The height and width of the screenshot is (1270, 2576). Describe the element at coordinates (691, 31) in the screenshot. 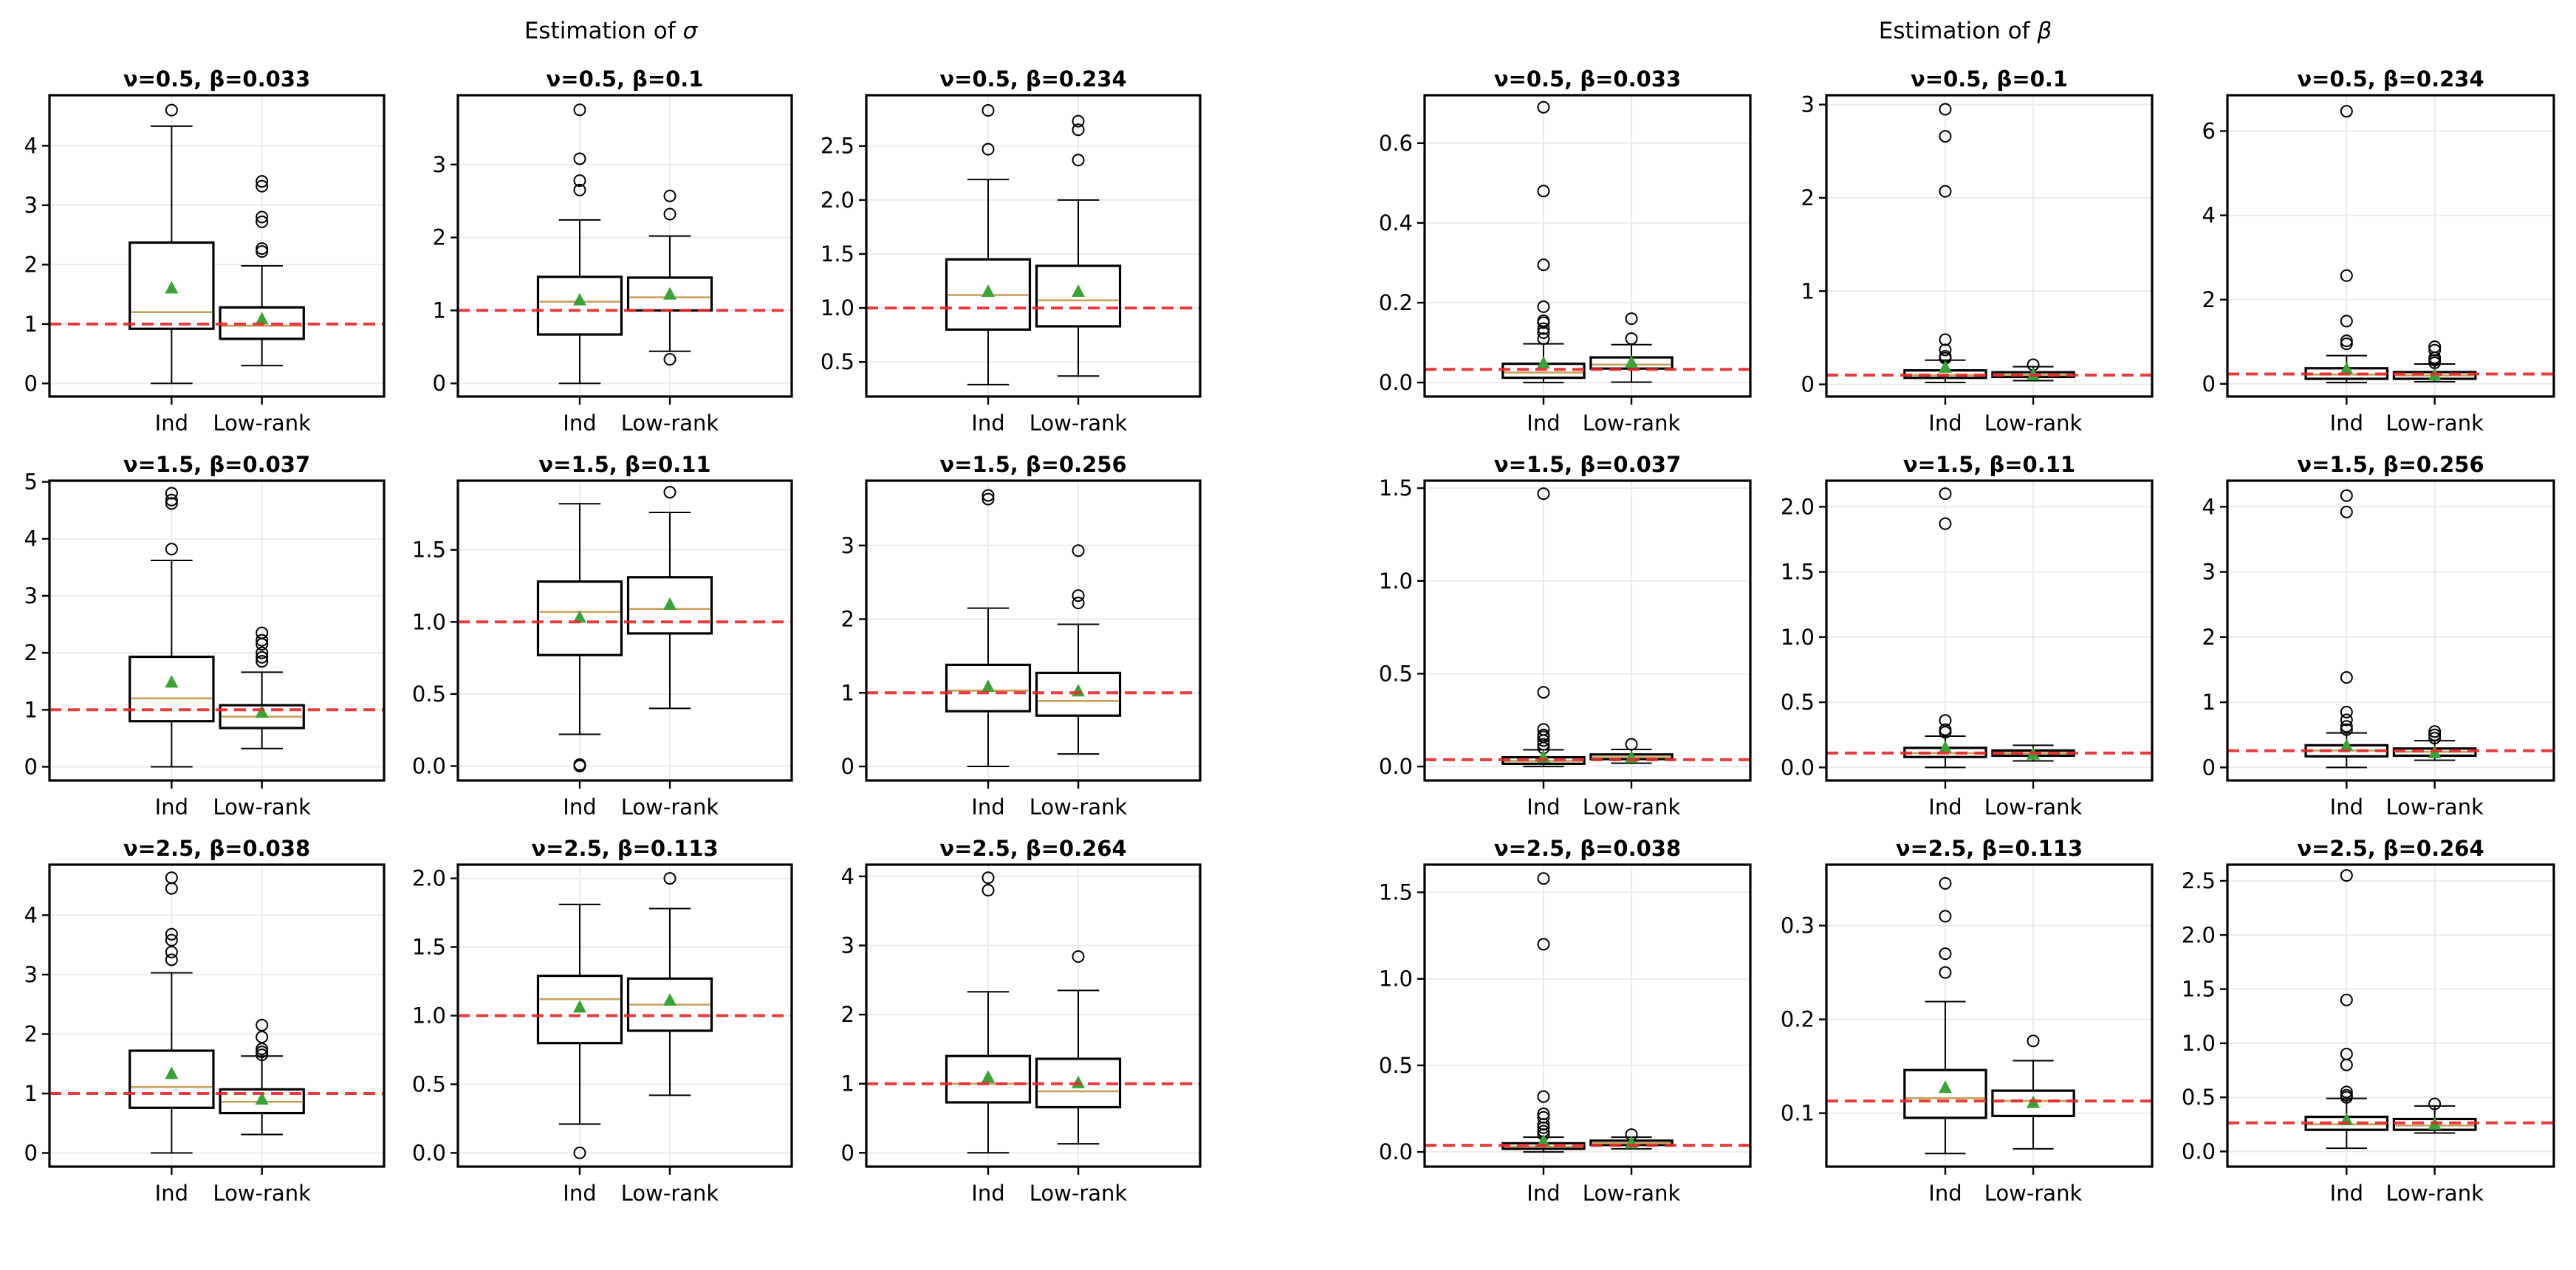

I see `sigma-symbol: σ` at that location.